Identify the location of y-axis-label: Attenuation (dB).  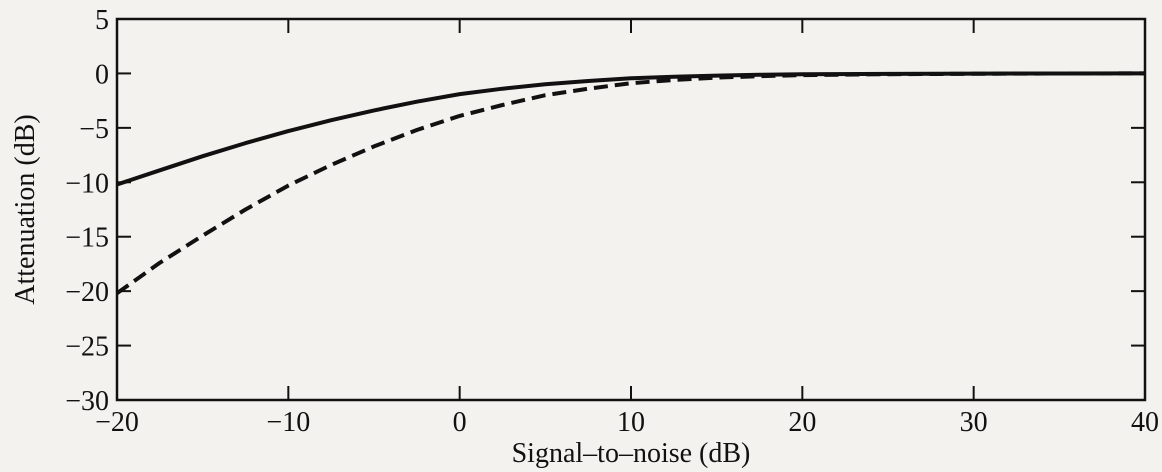
(25, 209).